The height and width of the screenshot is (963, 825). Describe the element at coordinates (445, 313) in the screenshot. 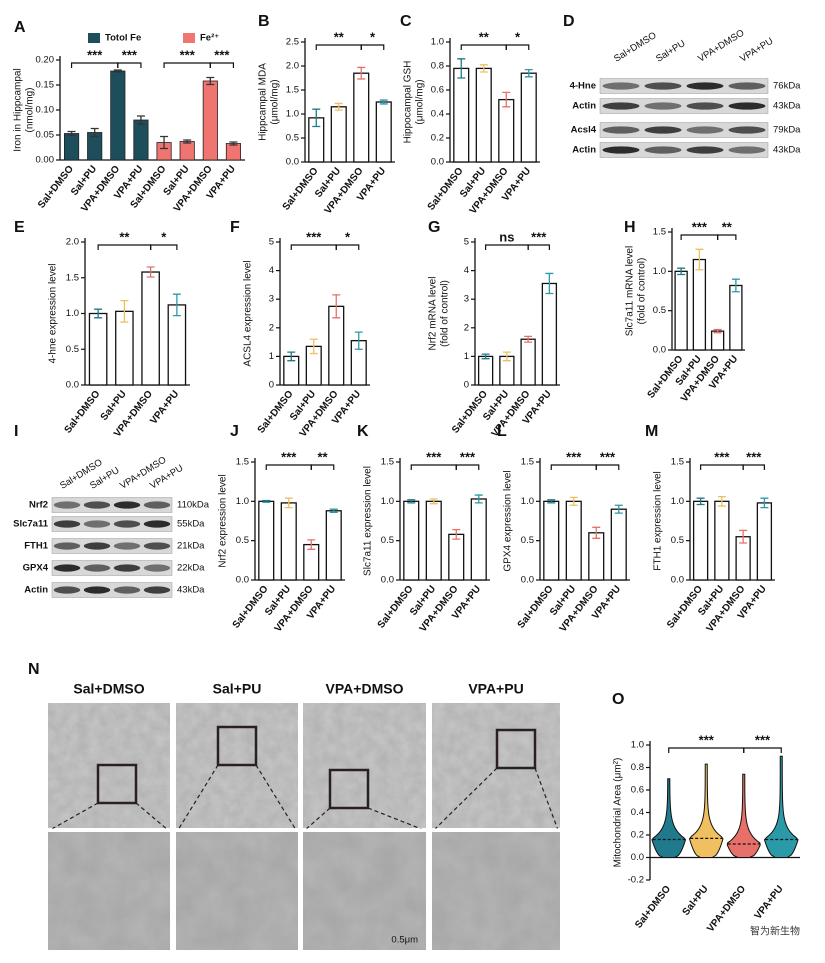

I see `y-axis-label: (fold of control)` at that location.